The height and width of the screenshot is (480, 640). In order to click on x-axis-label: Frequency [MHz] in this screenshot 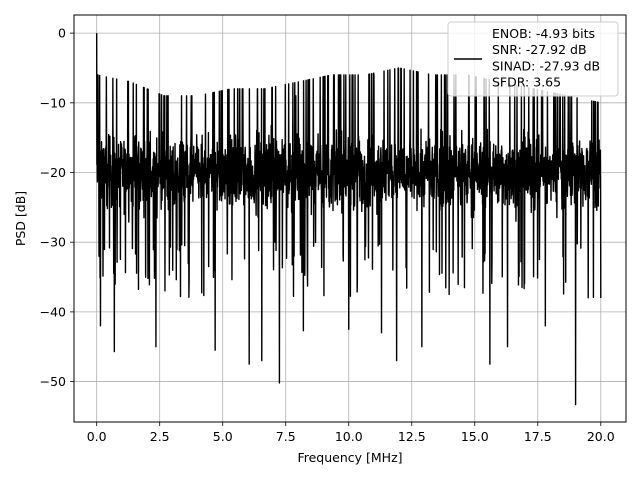, I will do `click(349, 457)`.